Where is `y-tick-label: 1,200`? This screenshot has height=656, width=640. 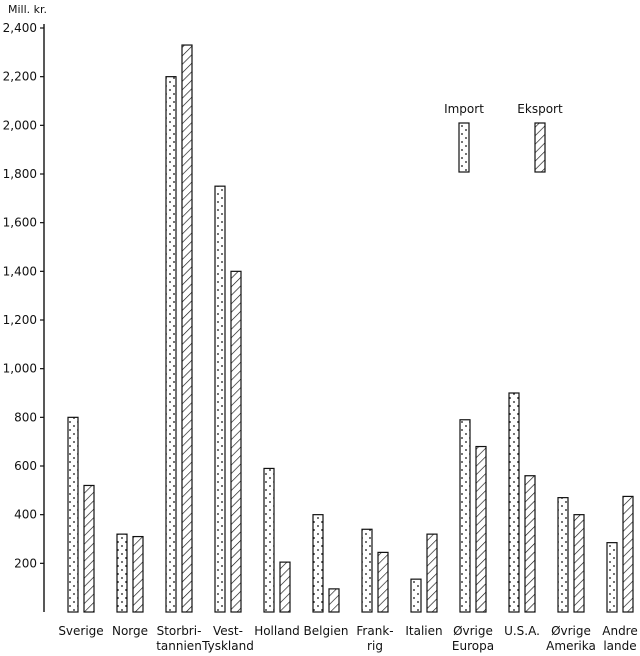
y-tick-label: 1,200 is located at coordinates (20, 320).